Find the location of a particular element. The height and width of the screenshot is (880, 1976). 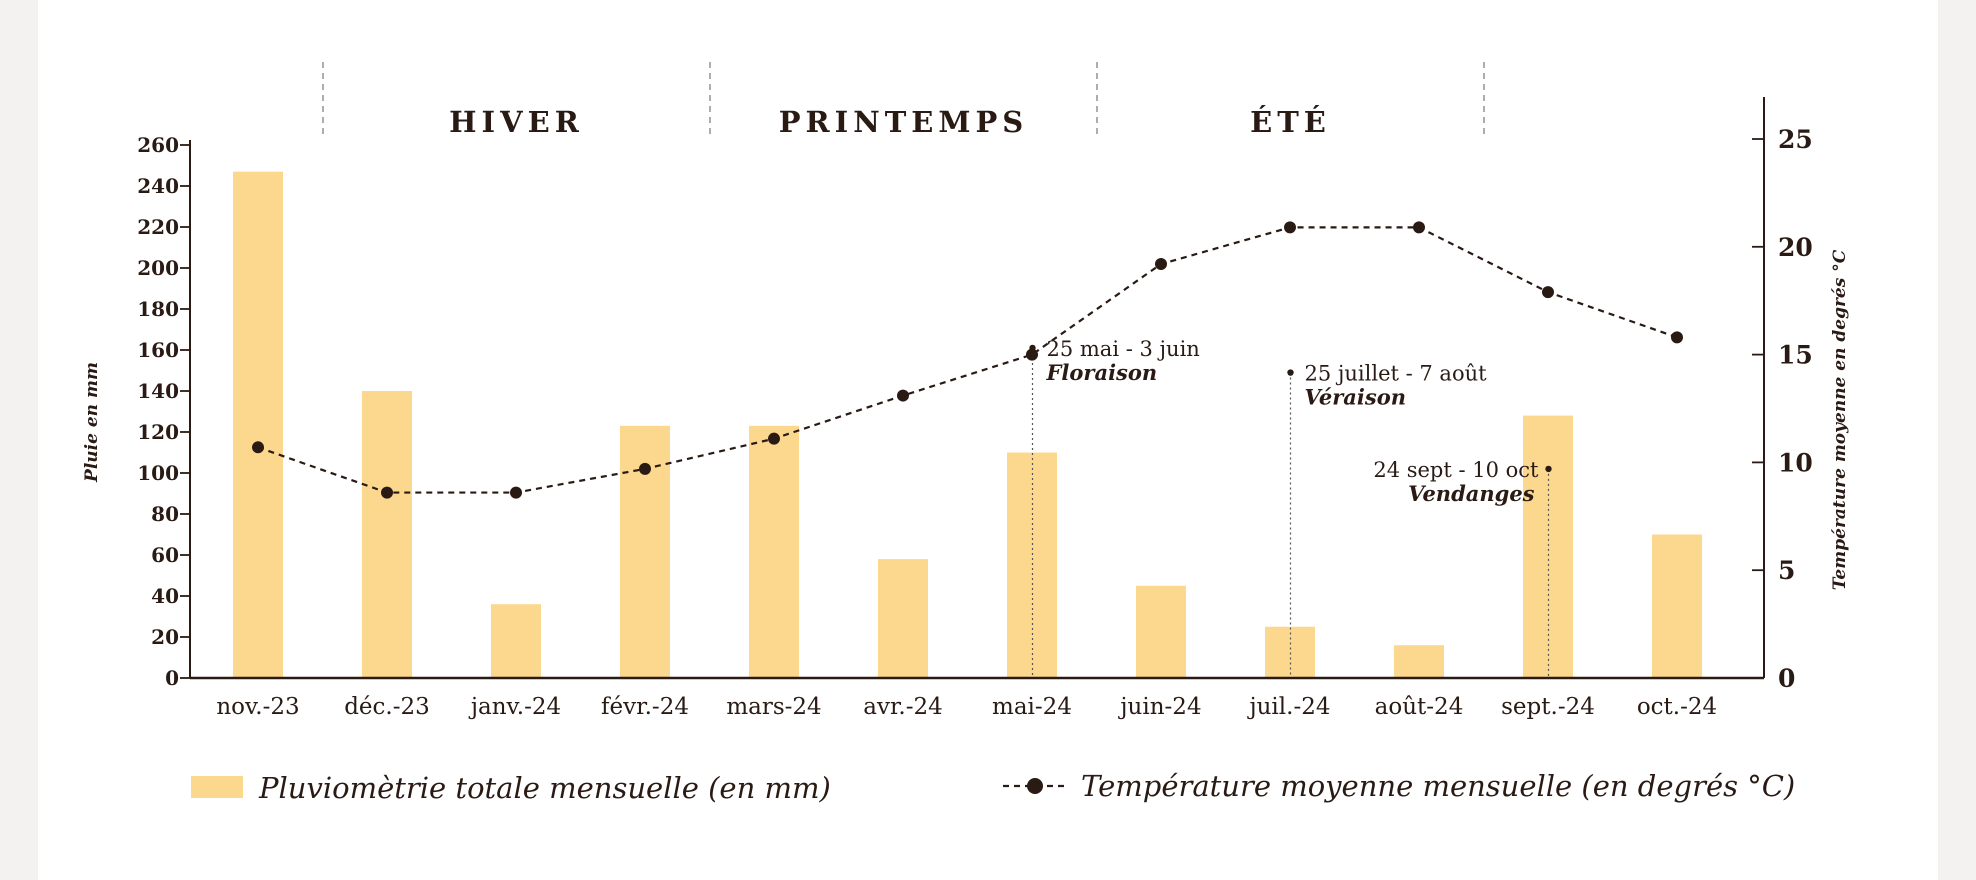

season-label: HIVER is located at coordinates (516, 122).